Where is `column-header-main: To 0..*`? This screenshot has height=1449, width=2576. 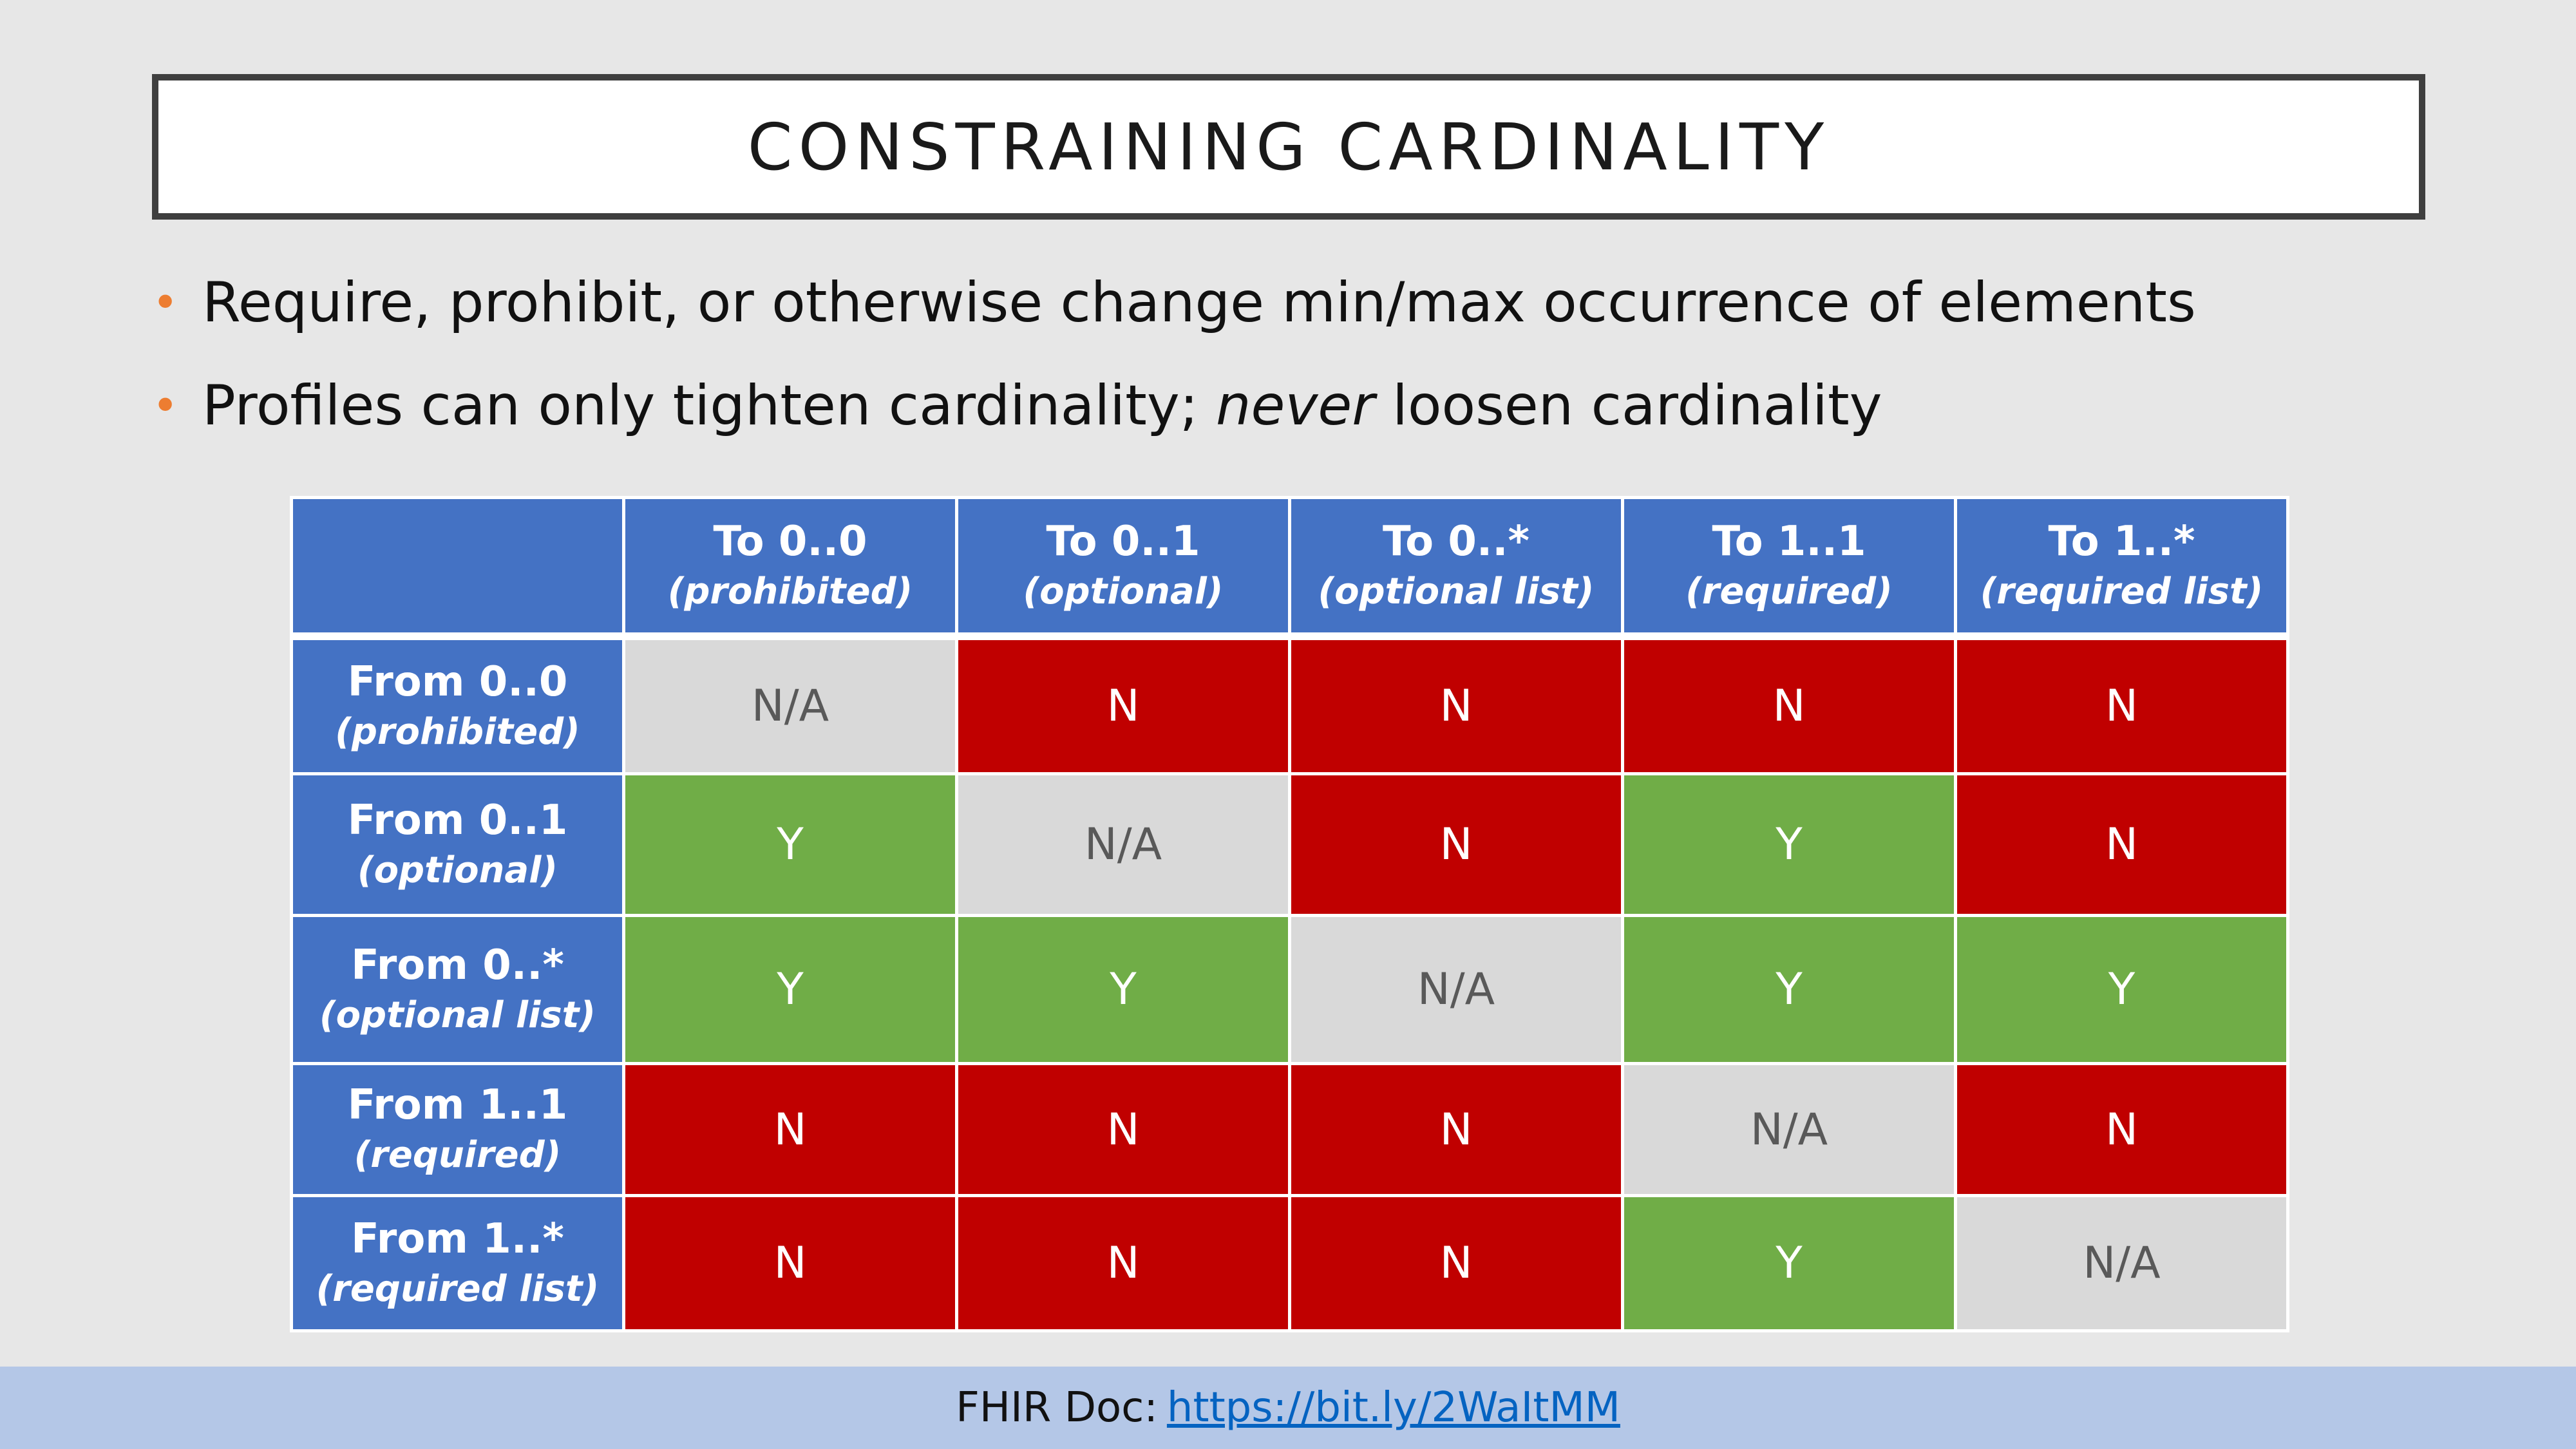 column-header-main: To 0..* is located at coordinates (1456, 541).